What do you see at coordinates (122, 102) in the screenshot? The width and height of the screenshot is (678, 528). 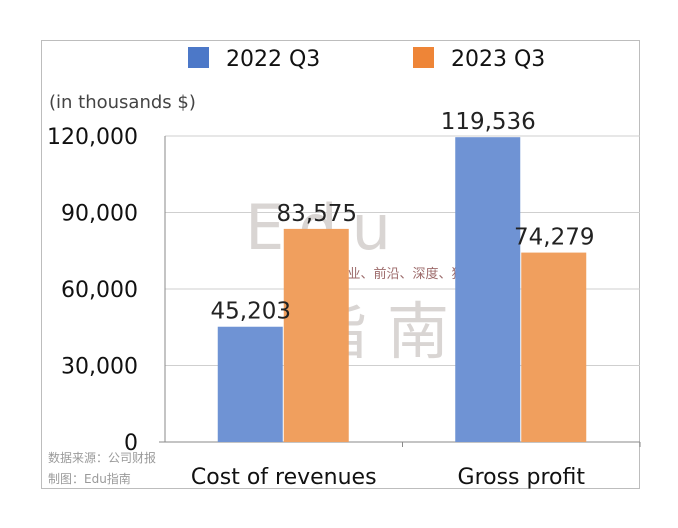 I see `unit-note: (in thousands $)` at bounding box center [122, 102].